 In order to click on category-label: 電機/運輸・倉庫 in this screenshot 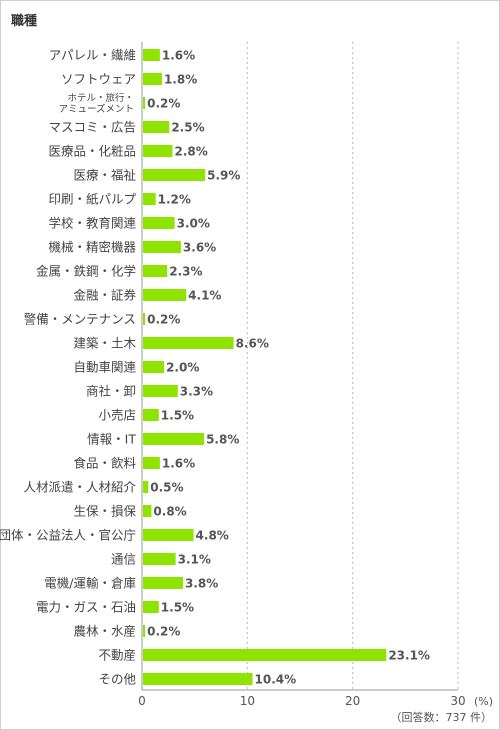, I will do `click(90, 583)`.